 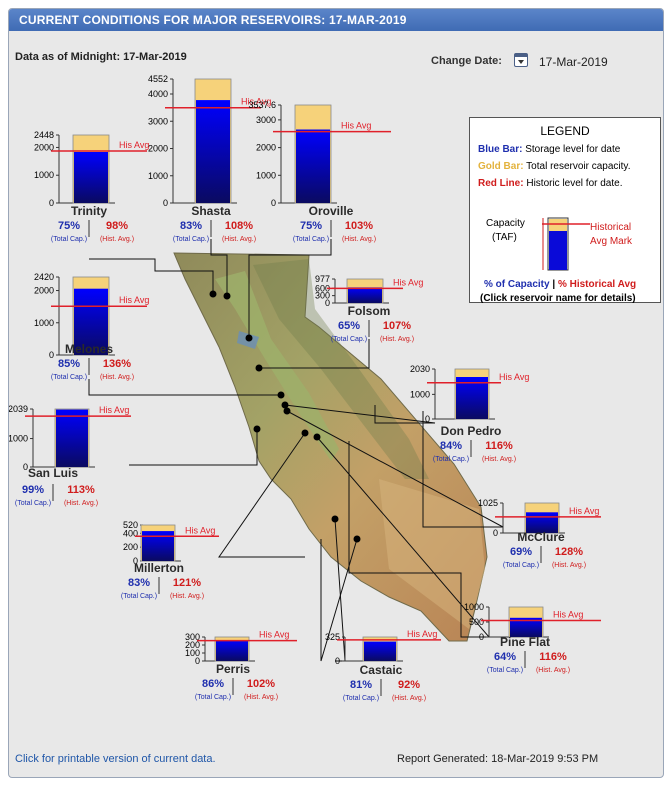 What do you see at coordinates (151, 276) in the screenshot?
I see `trinity-connector` at bounding box center [151, 276].